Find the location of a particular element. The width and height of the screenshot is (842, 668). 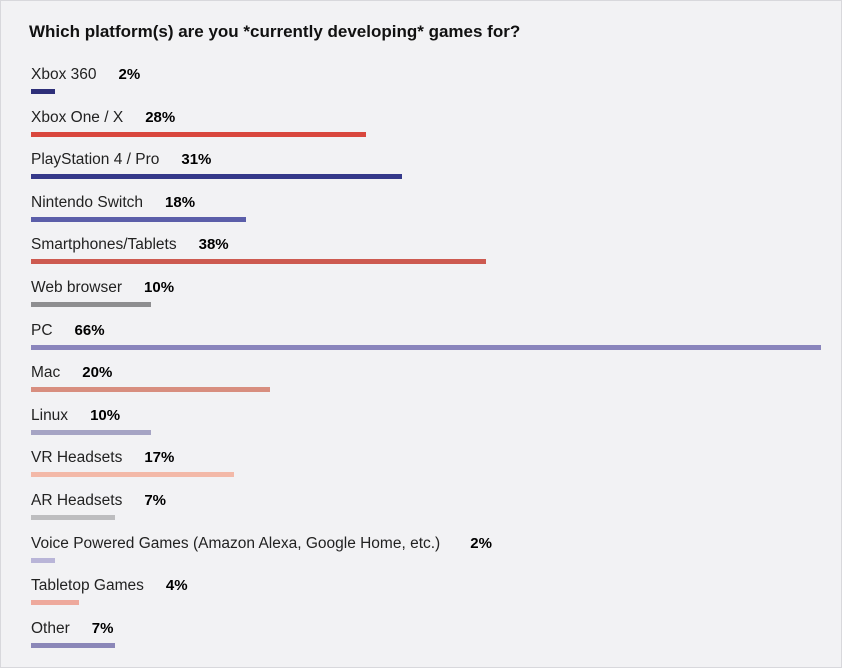

category-label: PC is located at coordinates (42, 330).